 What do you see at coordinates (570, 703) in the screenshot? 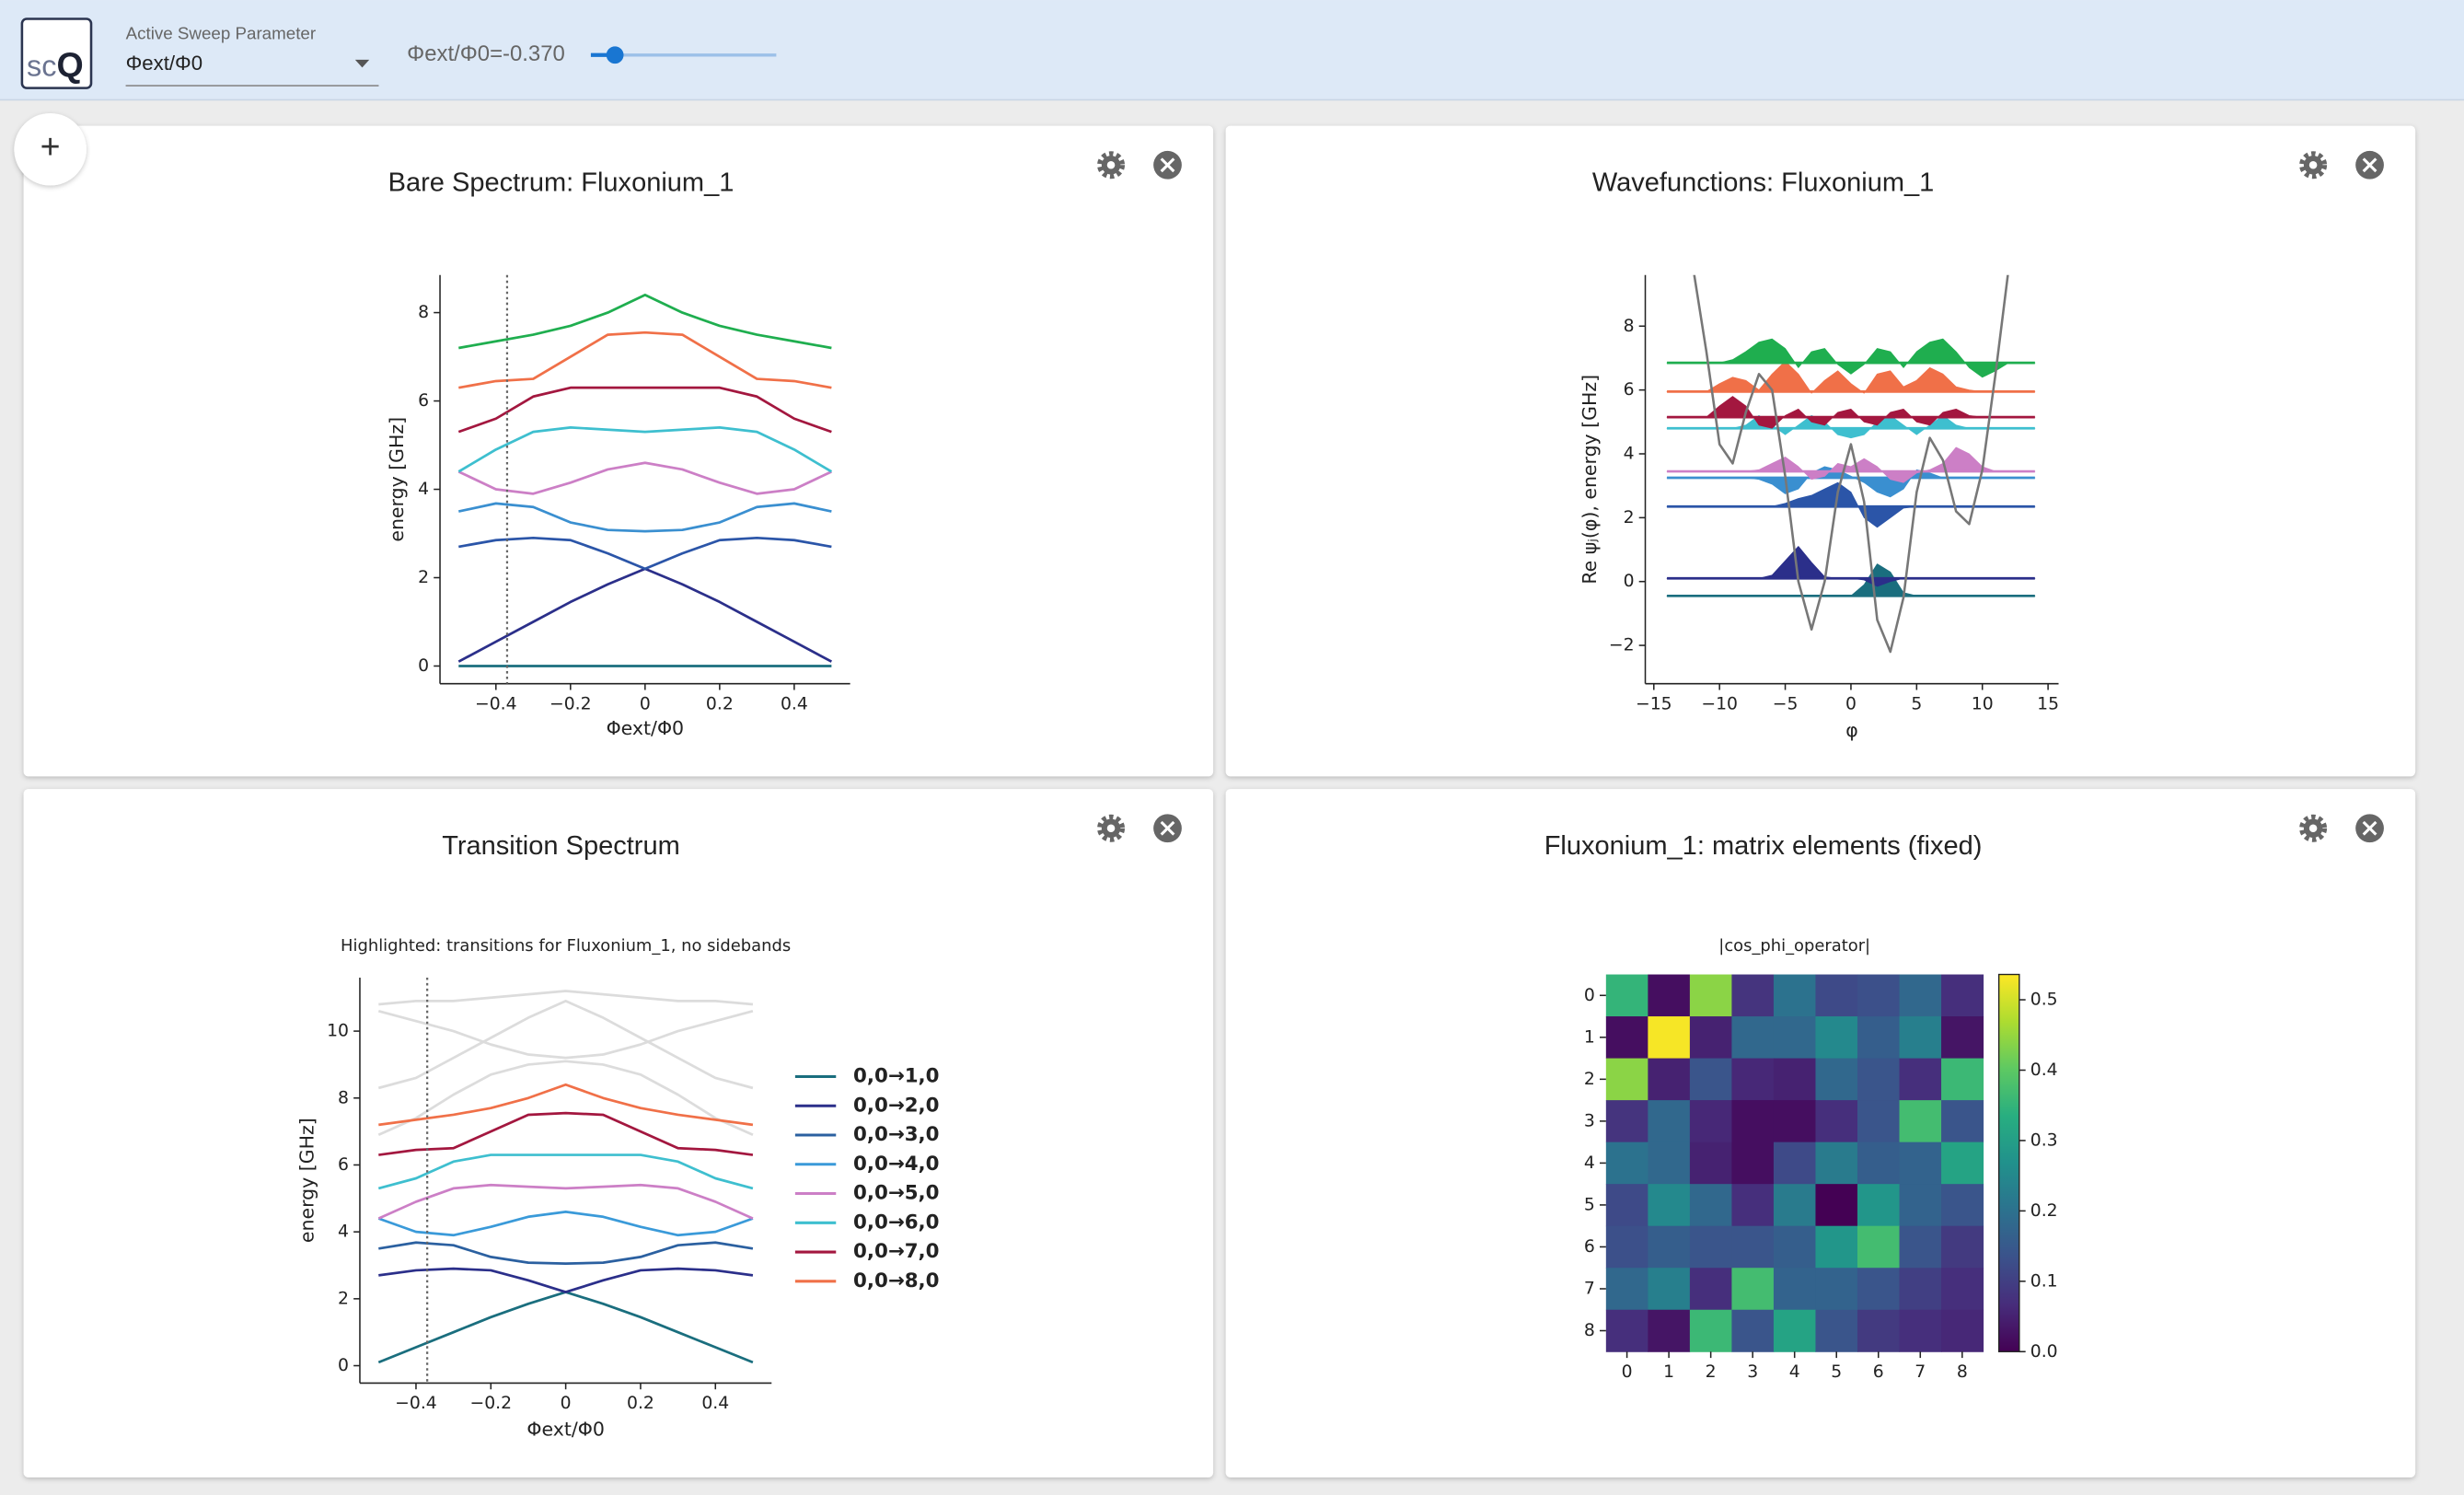
I see `x-tick-label: −0.2` at bounding box center [570, 703].